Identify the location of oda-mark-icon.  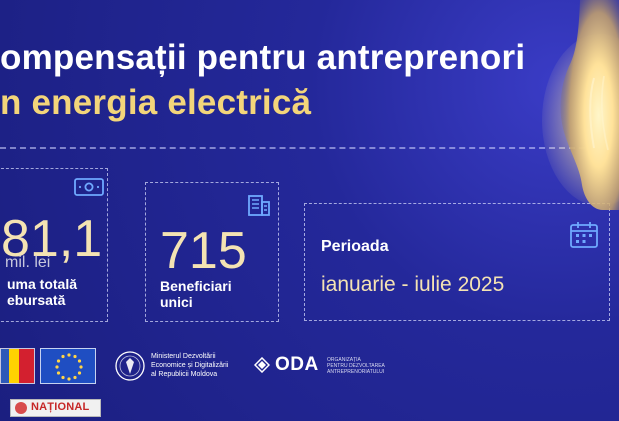
(262, 365).